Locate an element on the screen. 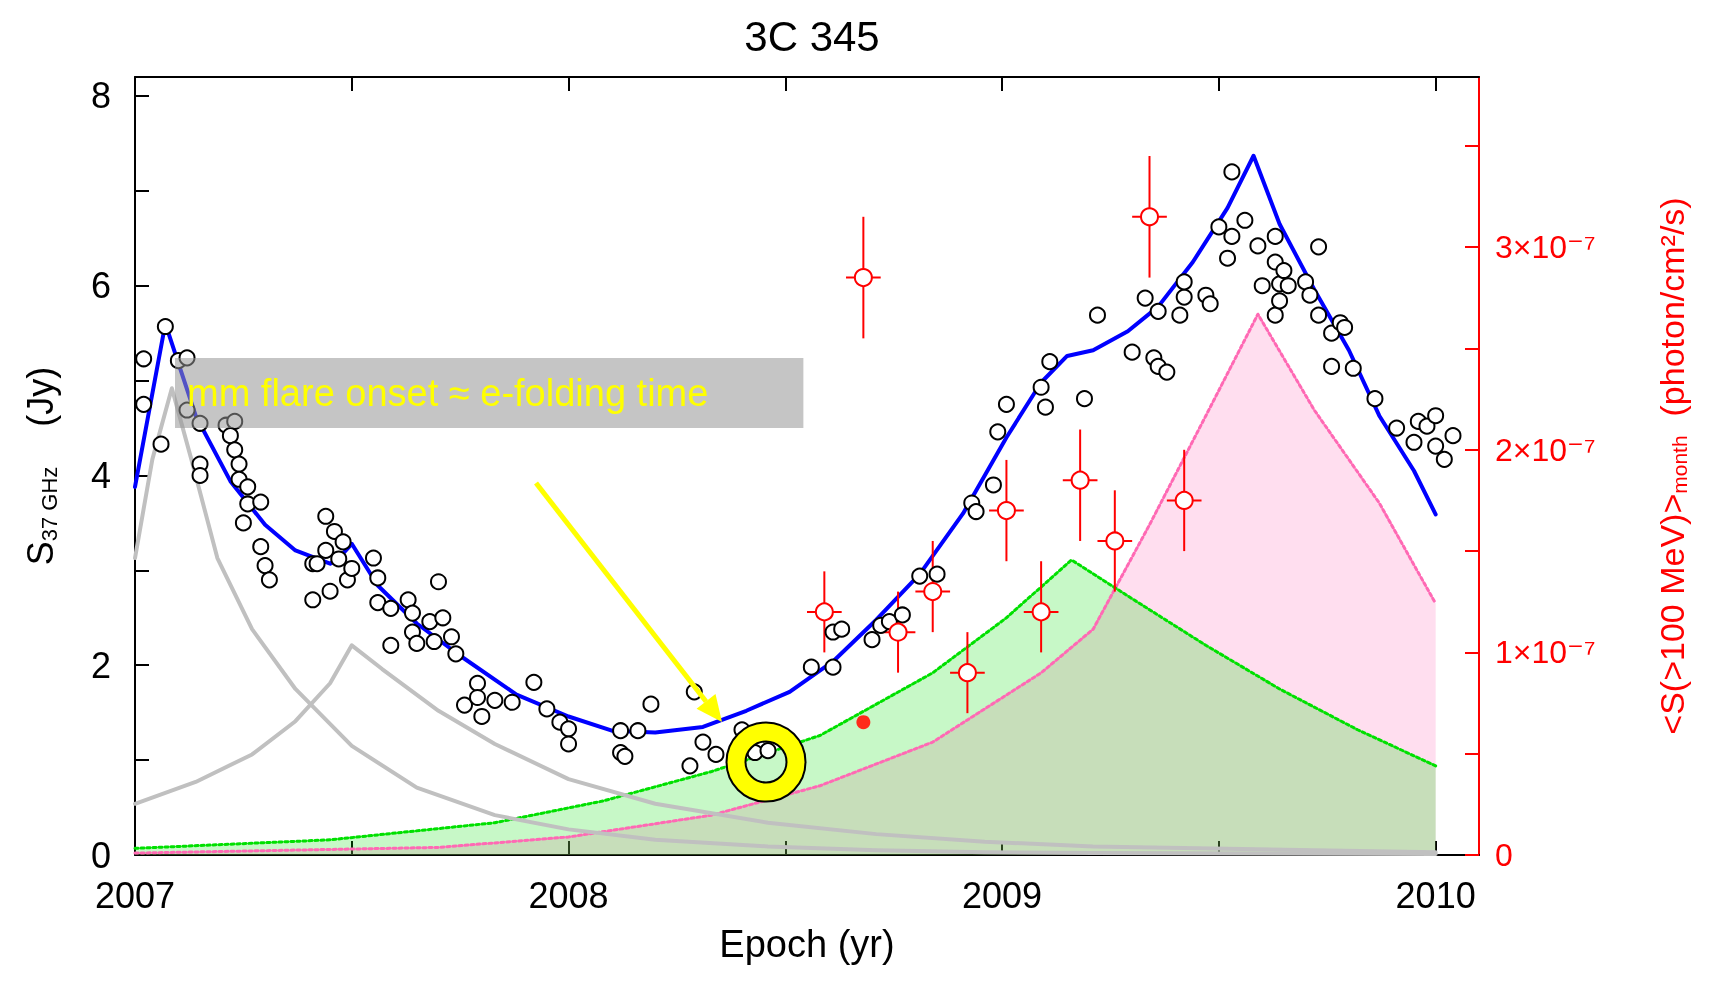 The height and width of the screenshot is (993, 1715). y2-axis-title: <S(>100 MeV)>month (photon/cm²/s) is located at coordinates (1672, 466).